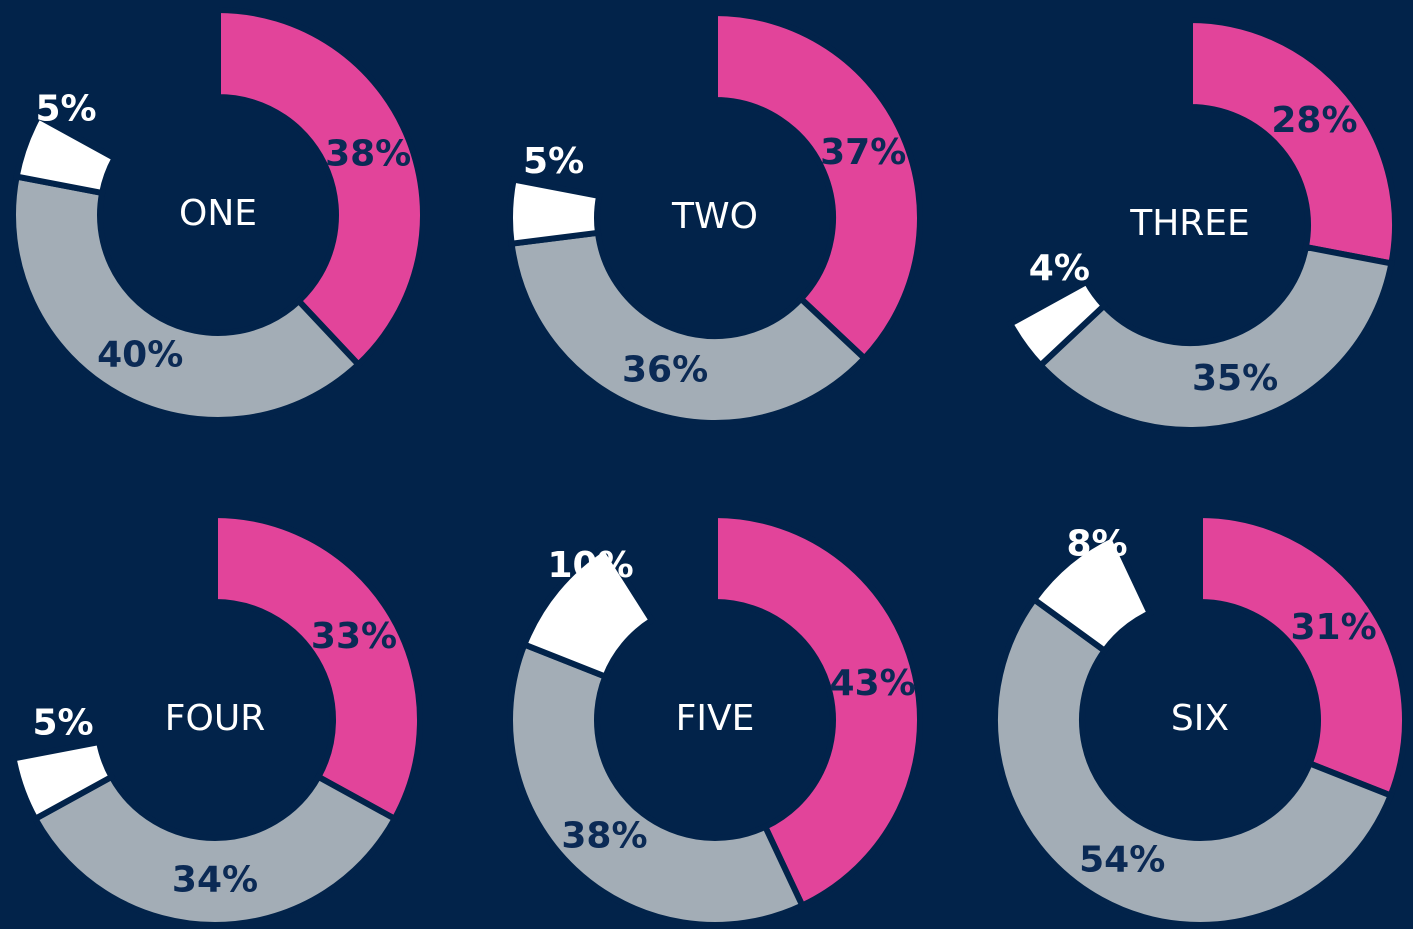  What do you see at coordinates (863, 152) in the screenshot?
I see `data-label: 37%` at bounding box center [863, 152].